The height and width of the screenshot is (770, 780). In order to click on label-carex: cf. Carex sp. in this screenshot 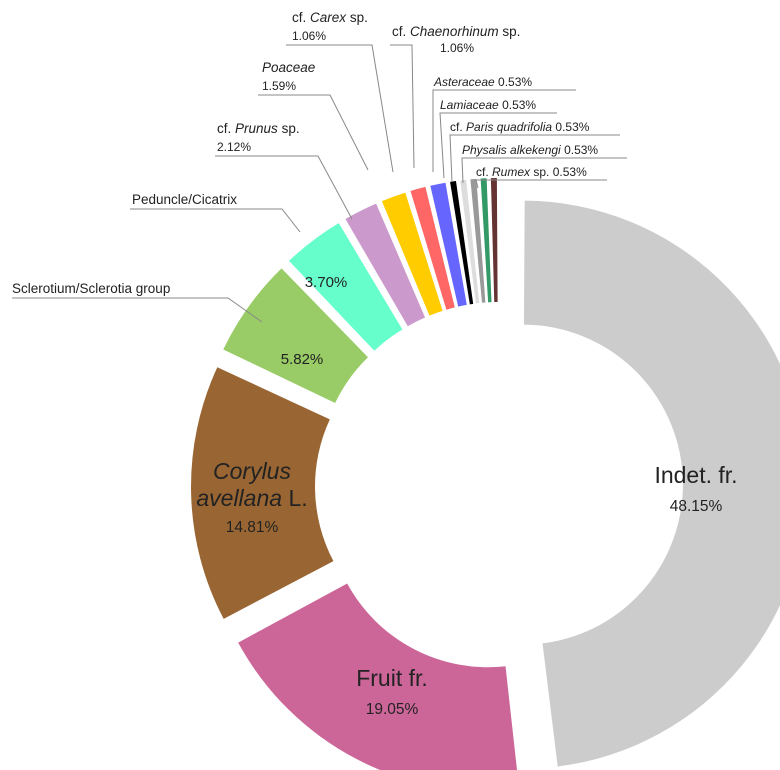, I will do `click(330, 17)`.